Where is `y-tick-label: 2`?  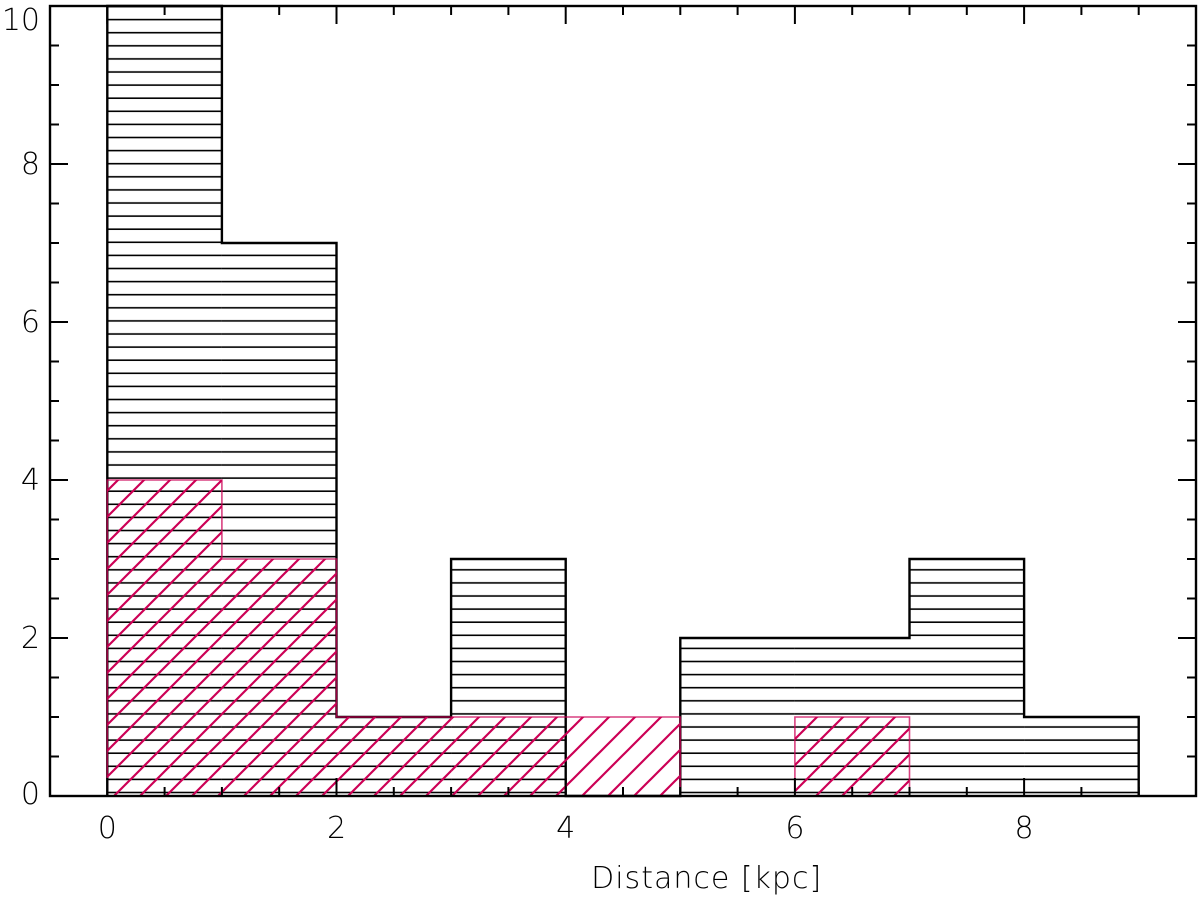
y-tick-label: 2 is located at coordinates (30, 638).